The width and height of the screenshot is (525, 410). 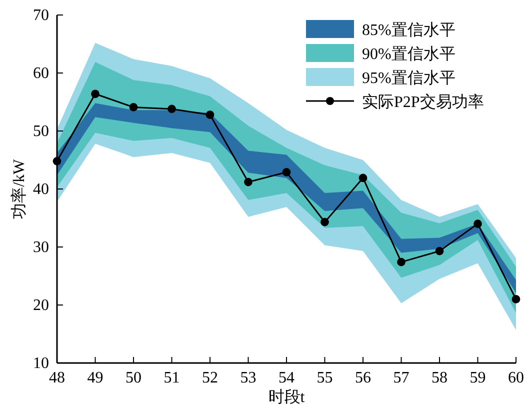 I want to click on y-tick-label: 30, so click(x=41, y=247).